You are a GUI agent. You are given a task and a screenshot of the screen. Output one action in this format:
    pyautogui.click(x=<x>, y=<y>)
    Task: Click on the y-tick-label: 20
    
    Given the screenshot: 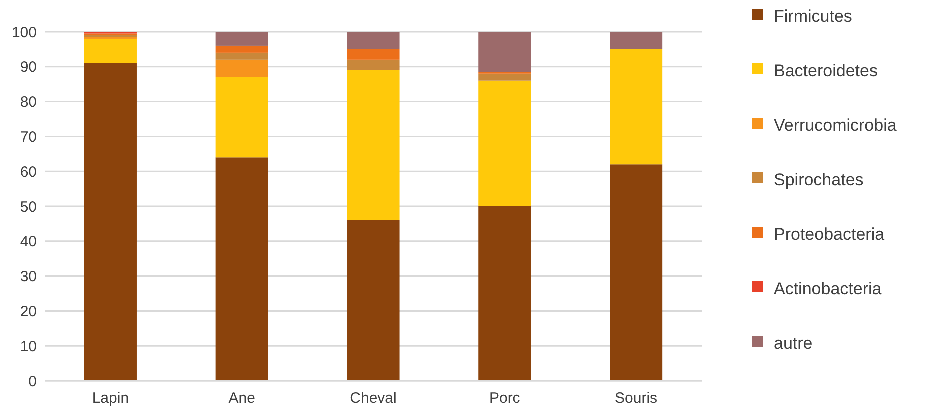 What is the action you would take?
    pyautogui.click(x=28, y=311)
    